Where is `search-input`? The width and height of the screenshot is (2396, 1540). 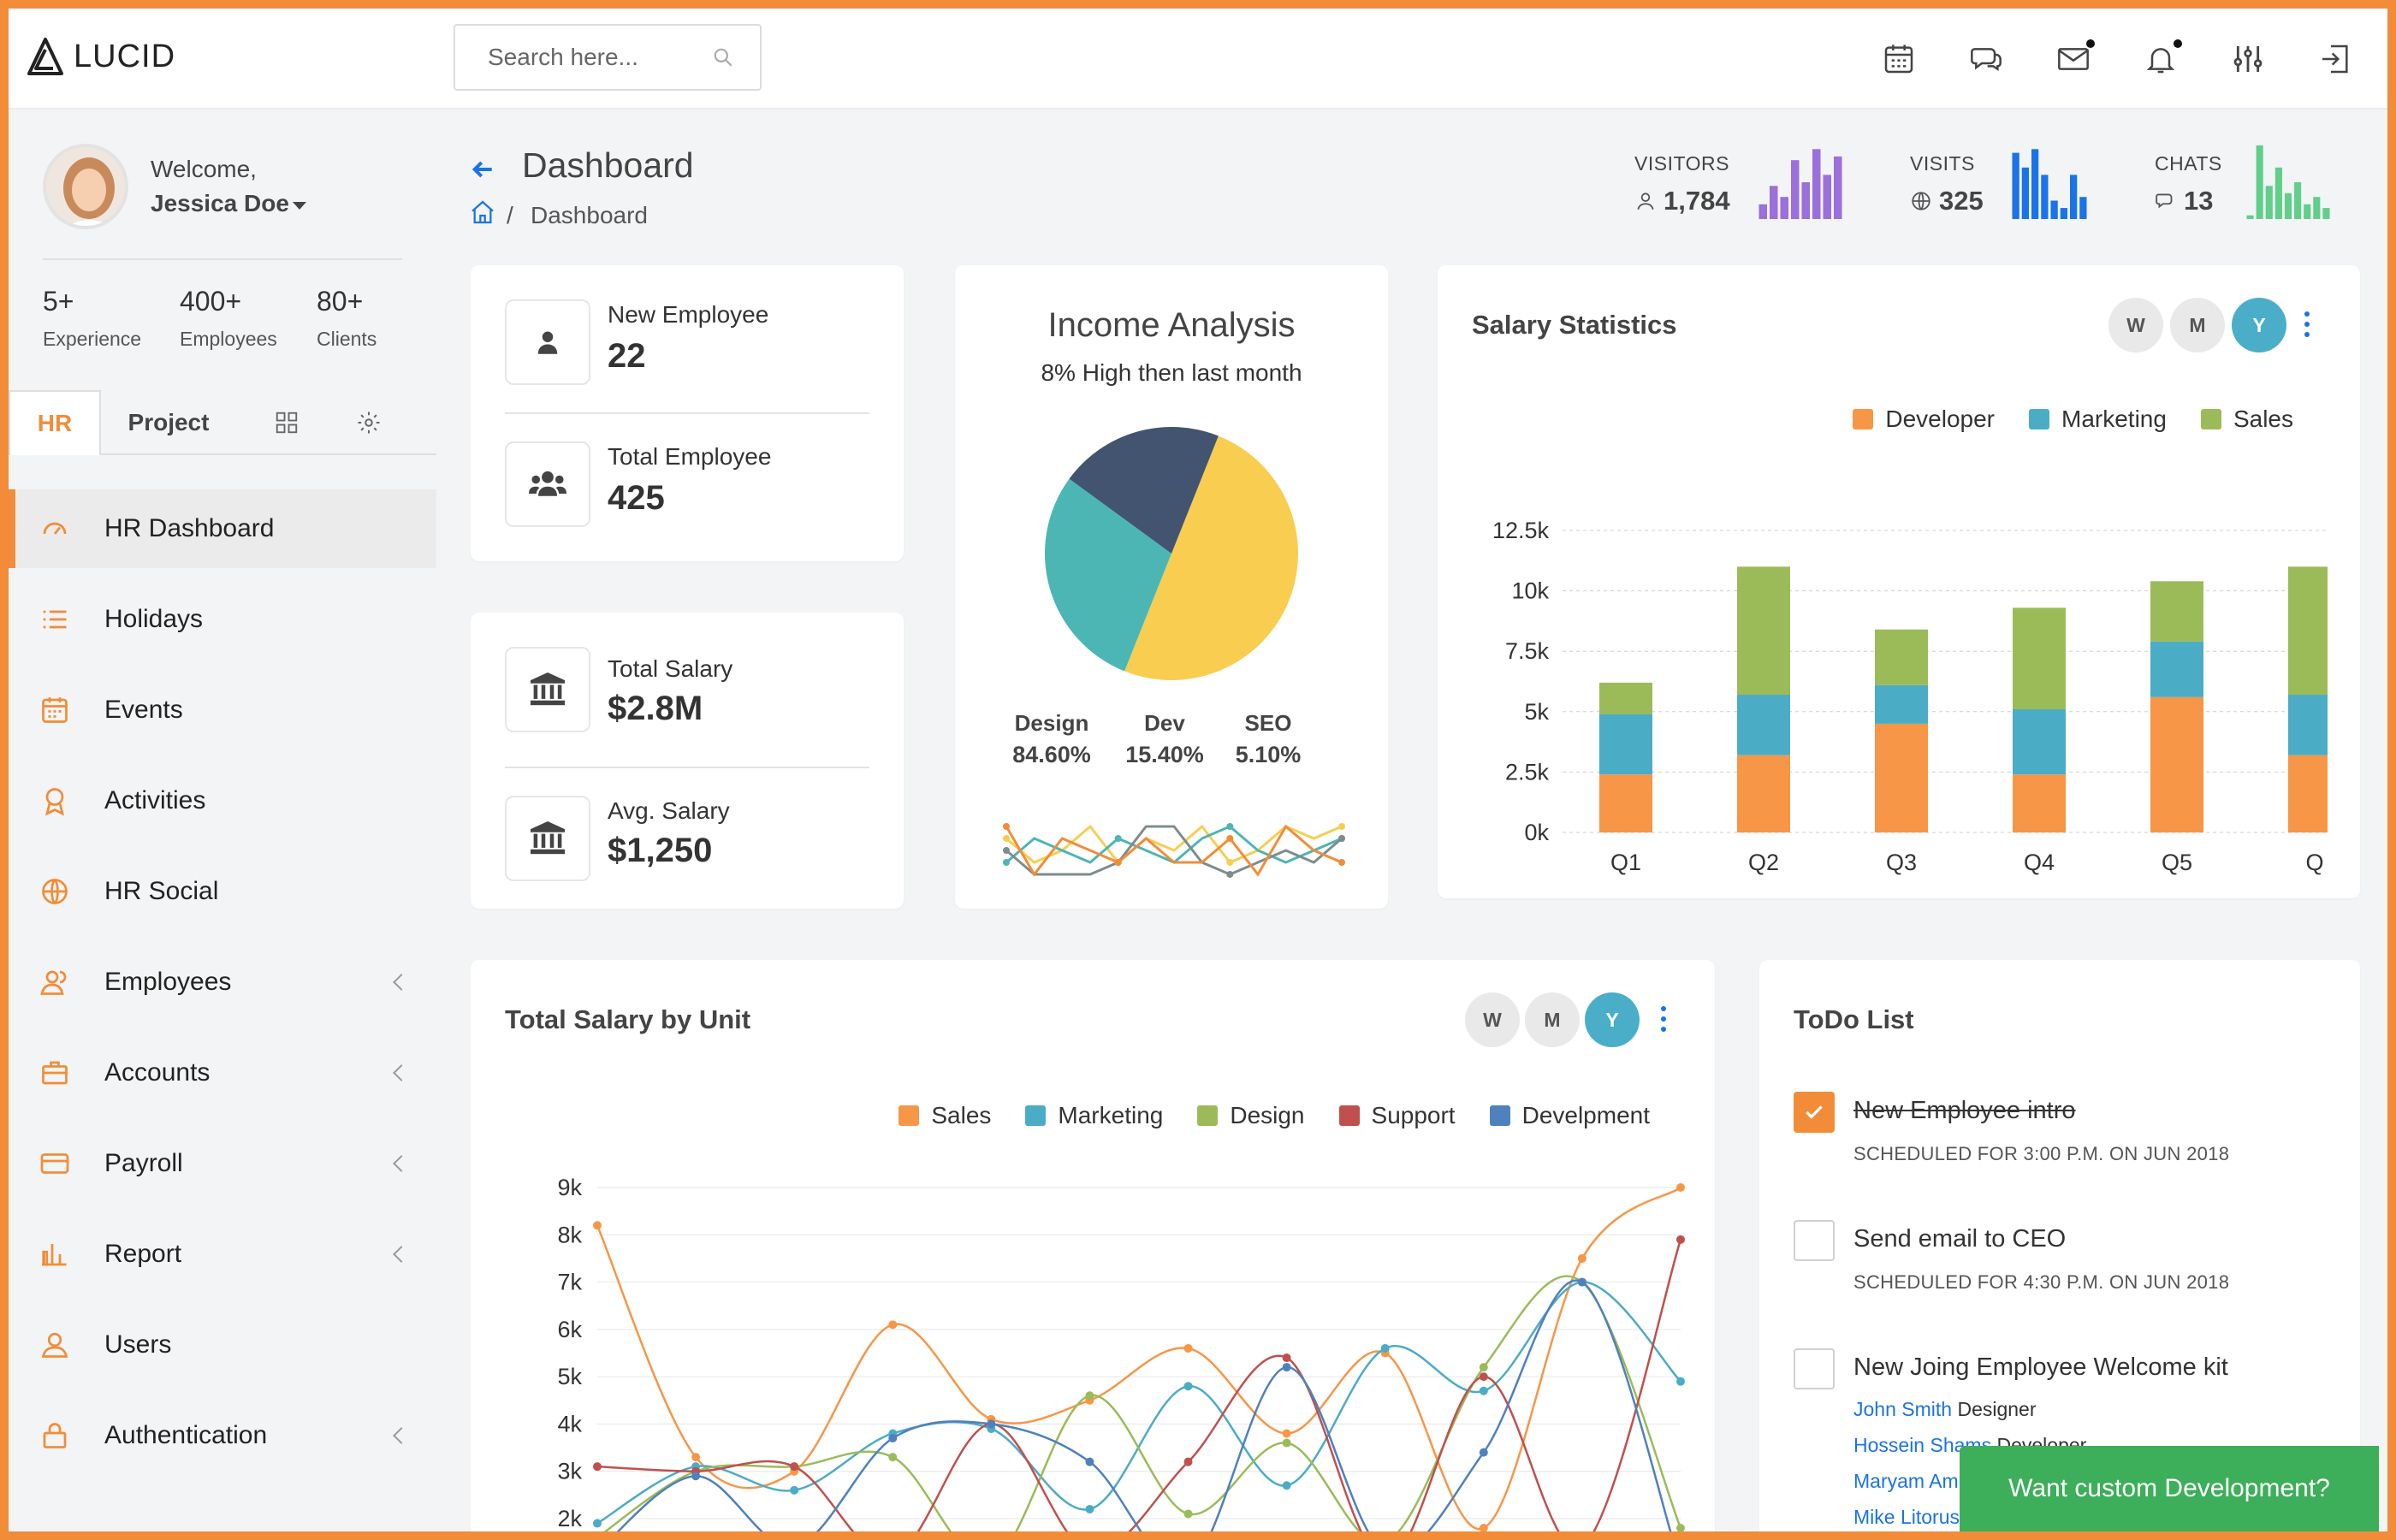
search-input is located at coordinates (599, 57).